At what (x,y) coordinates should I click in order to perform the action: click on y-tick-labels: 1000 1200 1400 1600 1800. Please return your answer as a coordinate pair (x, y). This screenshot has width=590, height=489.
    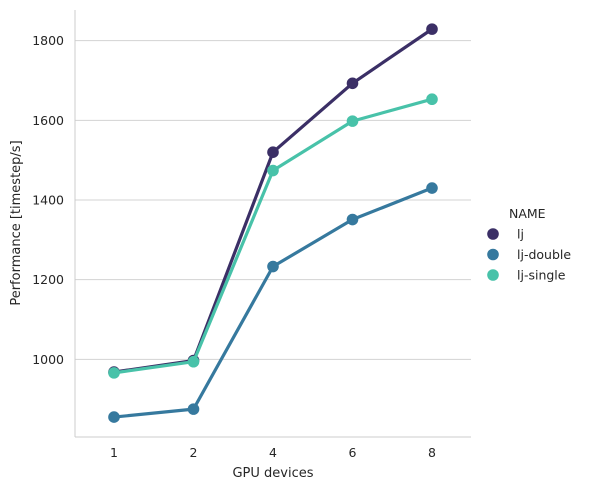
    Looking at the image, I should click on (48, 200).